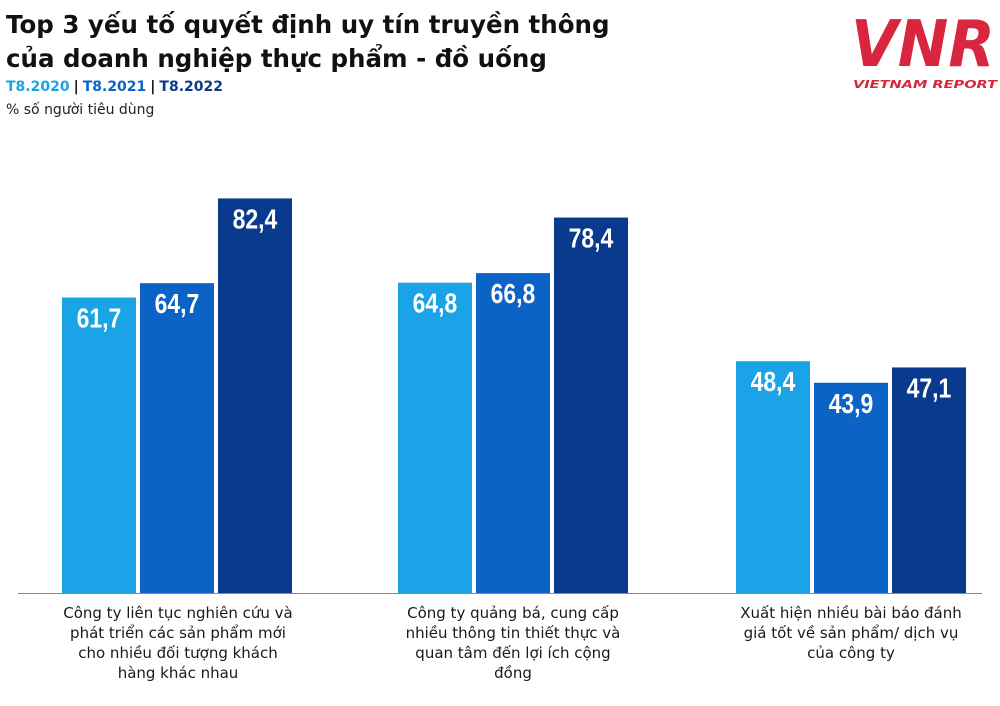  What do you see at coordinates (177, 438) in the screenshot?
I see `bar-T8.2021-1` at bounding box center [177, 438].